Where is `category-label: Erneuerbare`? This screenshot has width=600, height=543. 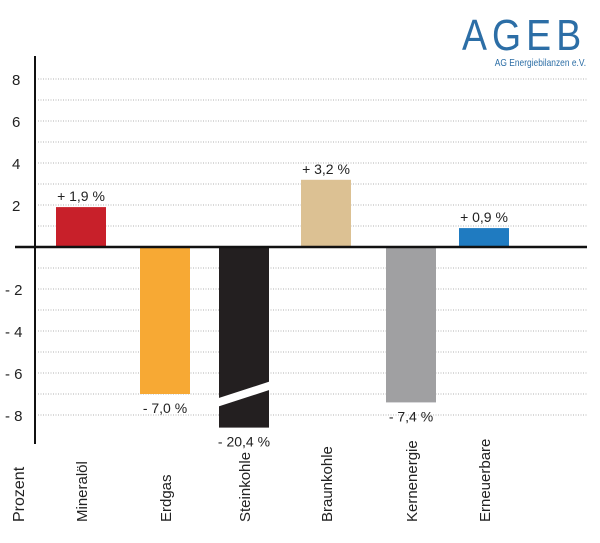 category-label: Erneuerbare is located at coordinates (485, 480).